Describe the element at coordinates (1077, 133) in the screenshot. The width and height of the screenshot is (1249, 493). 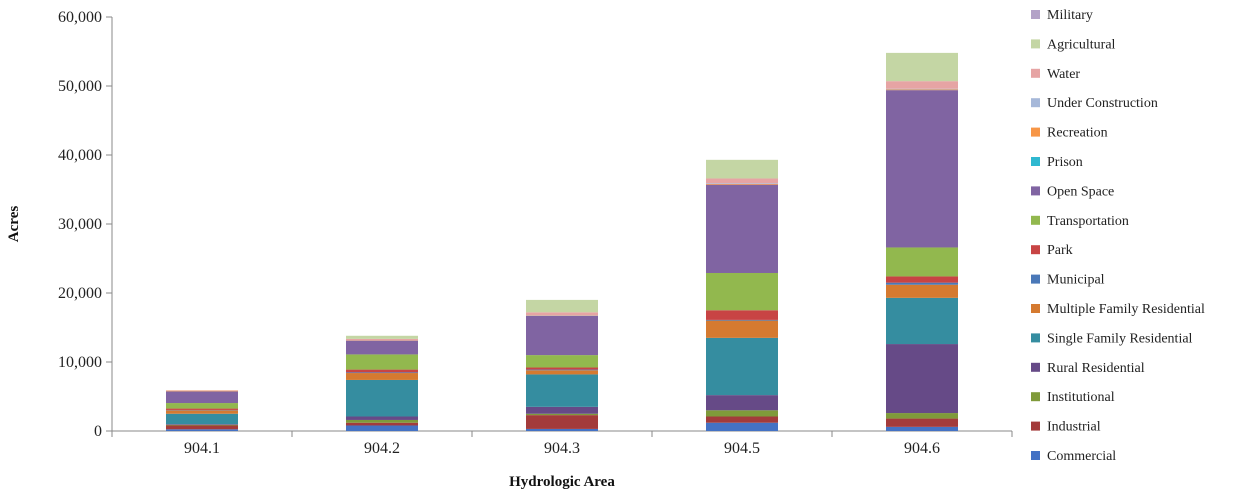
I see `legend-label: Recreation` at that location.